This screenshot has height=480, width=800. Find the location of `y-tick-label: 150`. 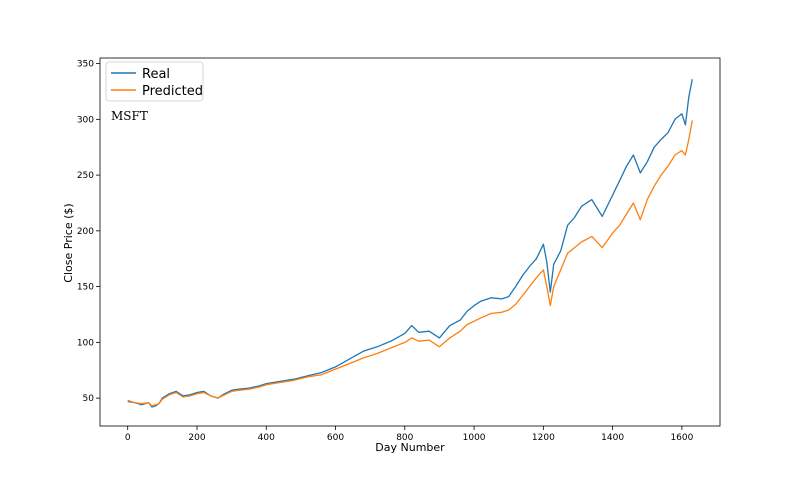

y-tick-label: 150 is located at coordinates (85, 288).